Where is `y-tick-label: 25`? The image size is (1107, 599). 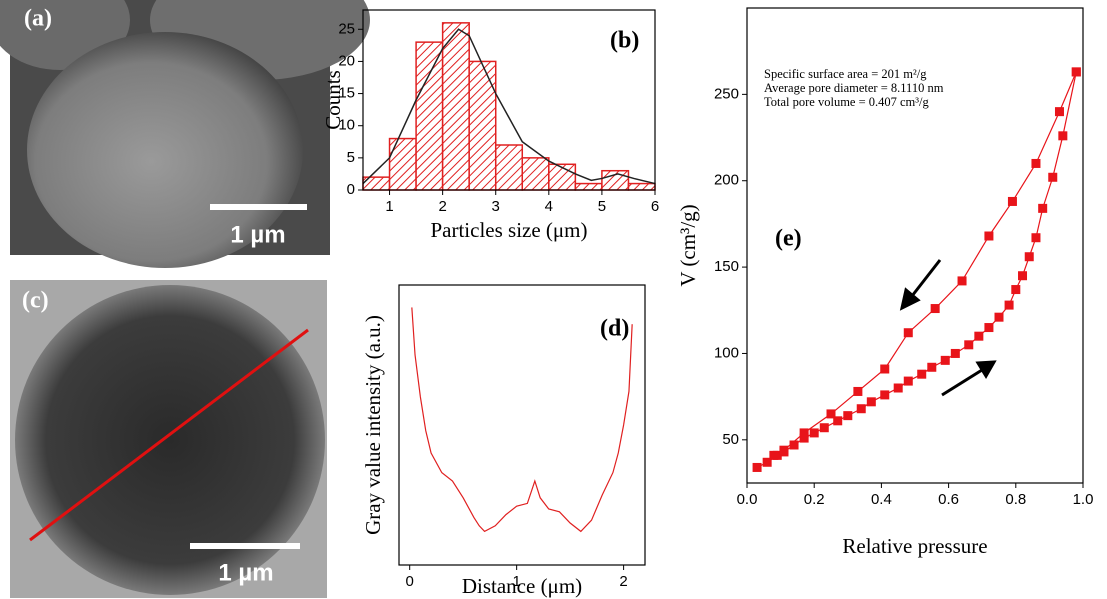 y-tick-label: 25 is located at coordinates (346, 28).